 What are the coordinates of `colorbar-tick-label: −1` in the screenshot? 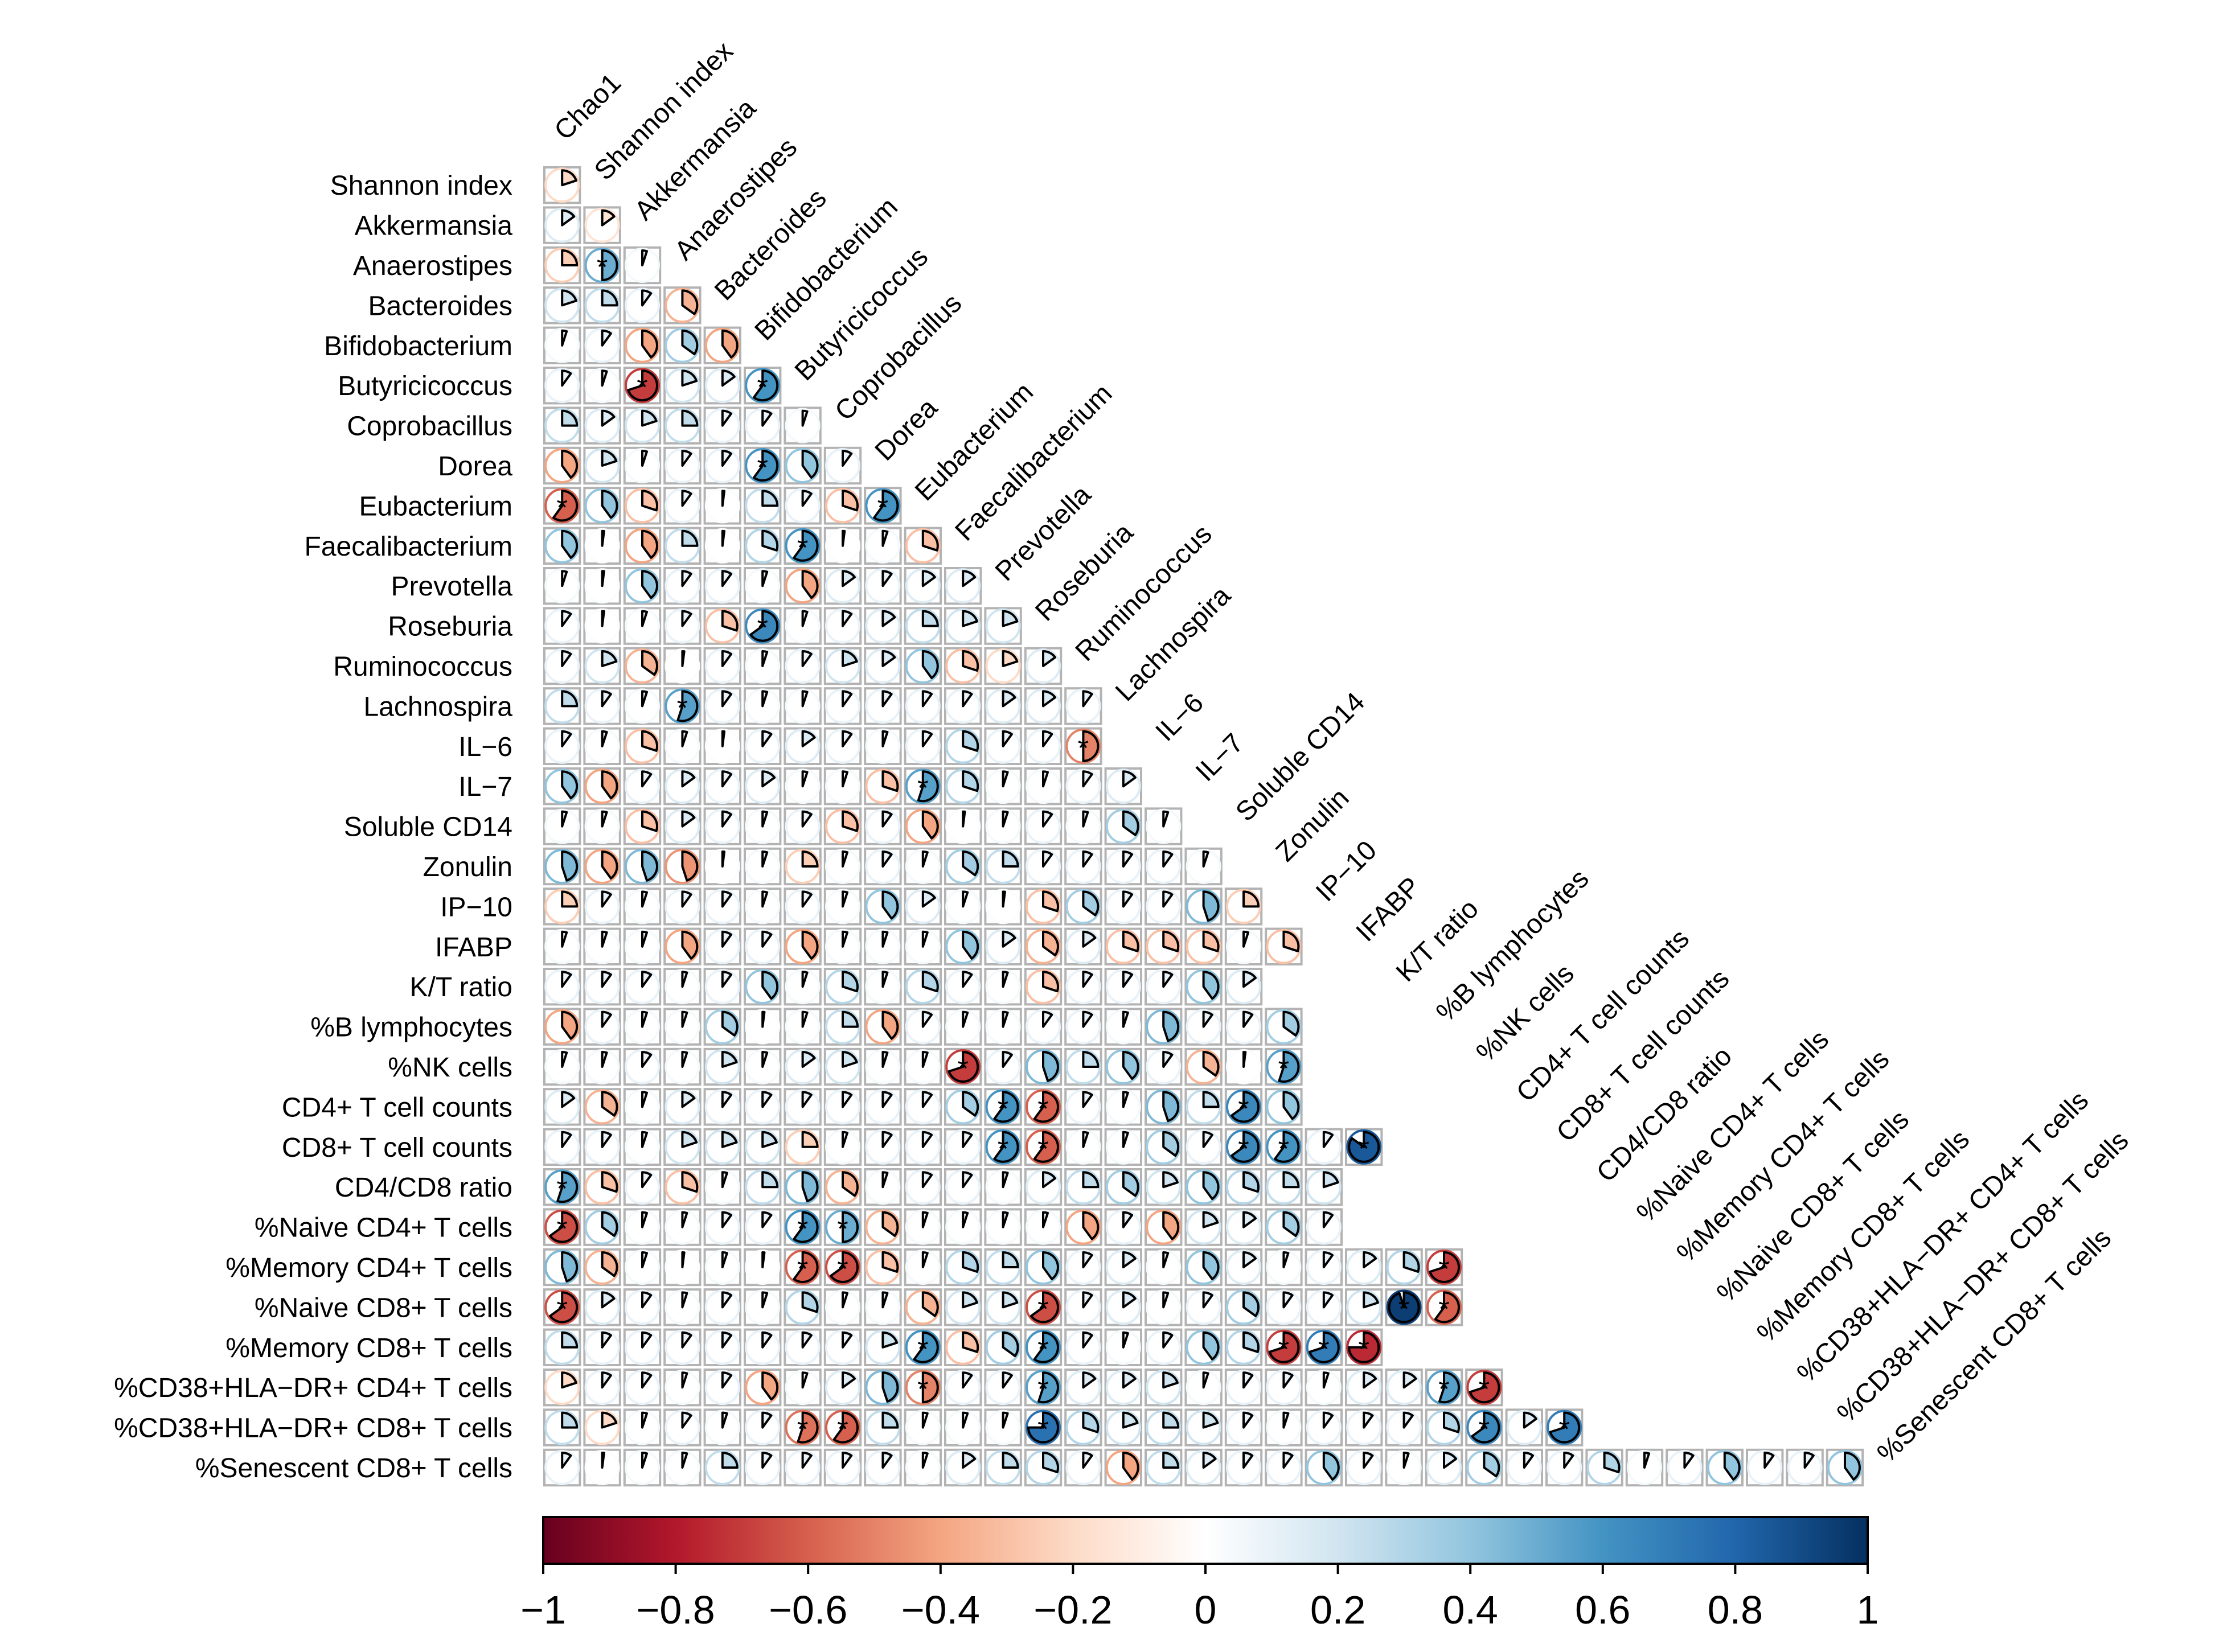 It's located at (543, 1610).